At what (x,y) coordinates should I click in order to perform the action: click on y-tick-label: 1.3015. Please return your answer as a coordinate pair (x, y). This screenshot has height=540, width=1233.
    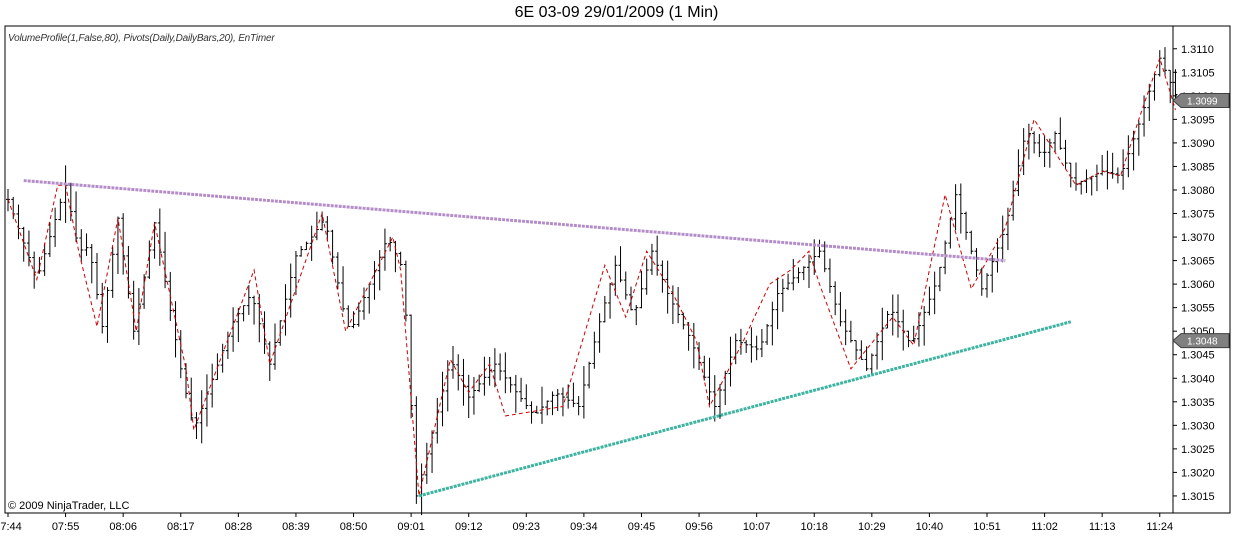
    Looking at the image, I should click on (1198, 497).